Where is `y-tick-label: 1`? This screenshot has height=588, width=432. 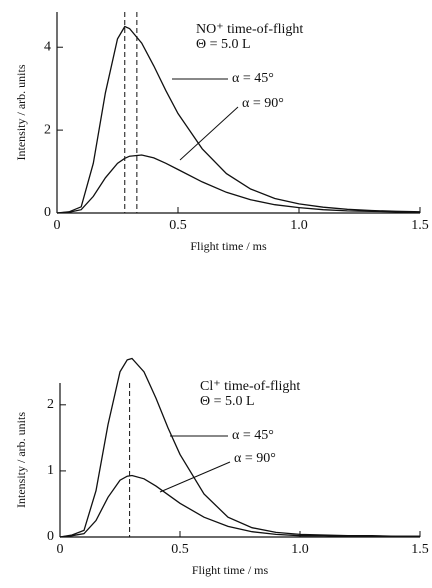 y-tick-label: 1 is located at coordinates (50, 470).